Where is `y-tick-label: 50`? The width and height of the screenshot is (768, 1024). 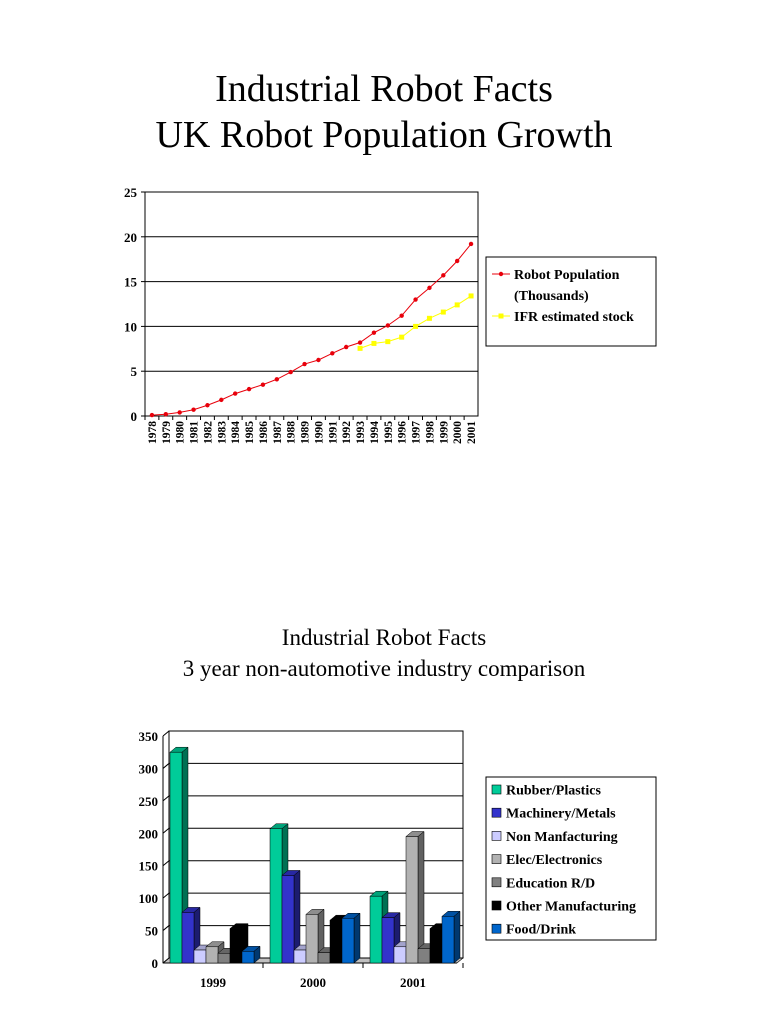 y-tick-label: 50 is located at coordinates (151, 931).